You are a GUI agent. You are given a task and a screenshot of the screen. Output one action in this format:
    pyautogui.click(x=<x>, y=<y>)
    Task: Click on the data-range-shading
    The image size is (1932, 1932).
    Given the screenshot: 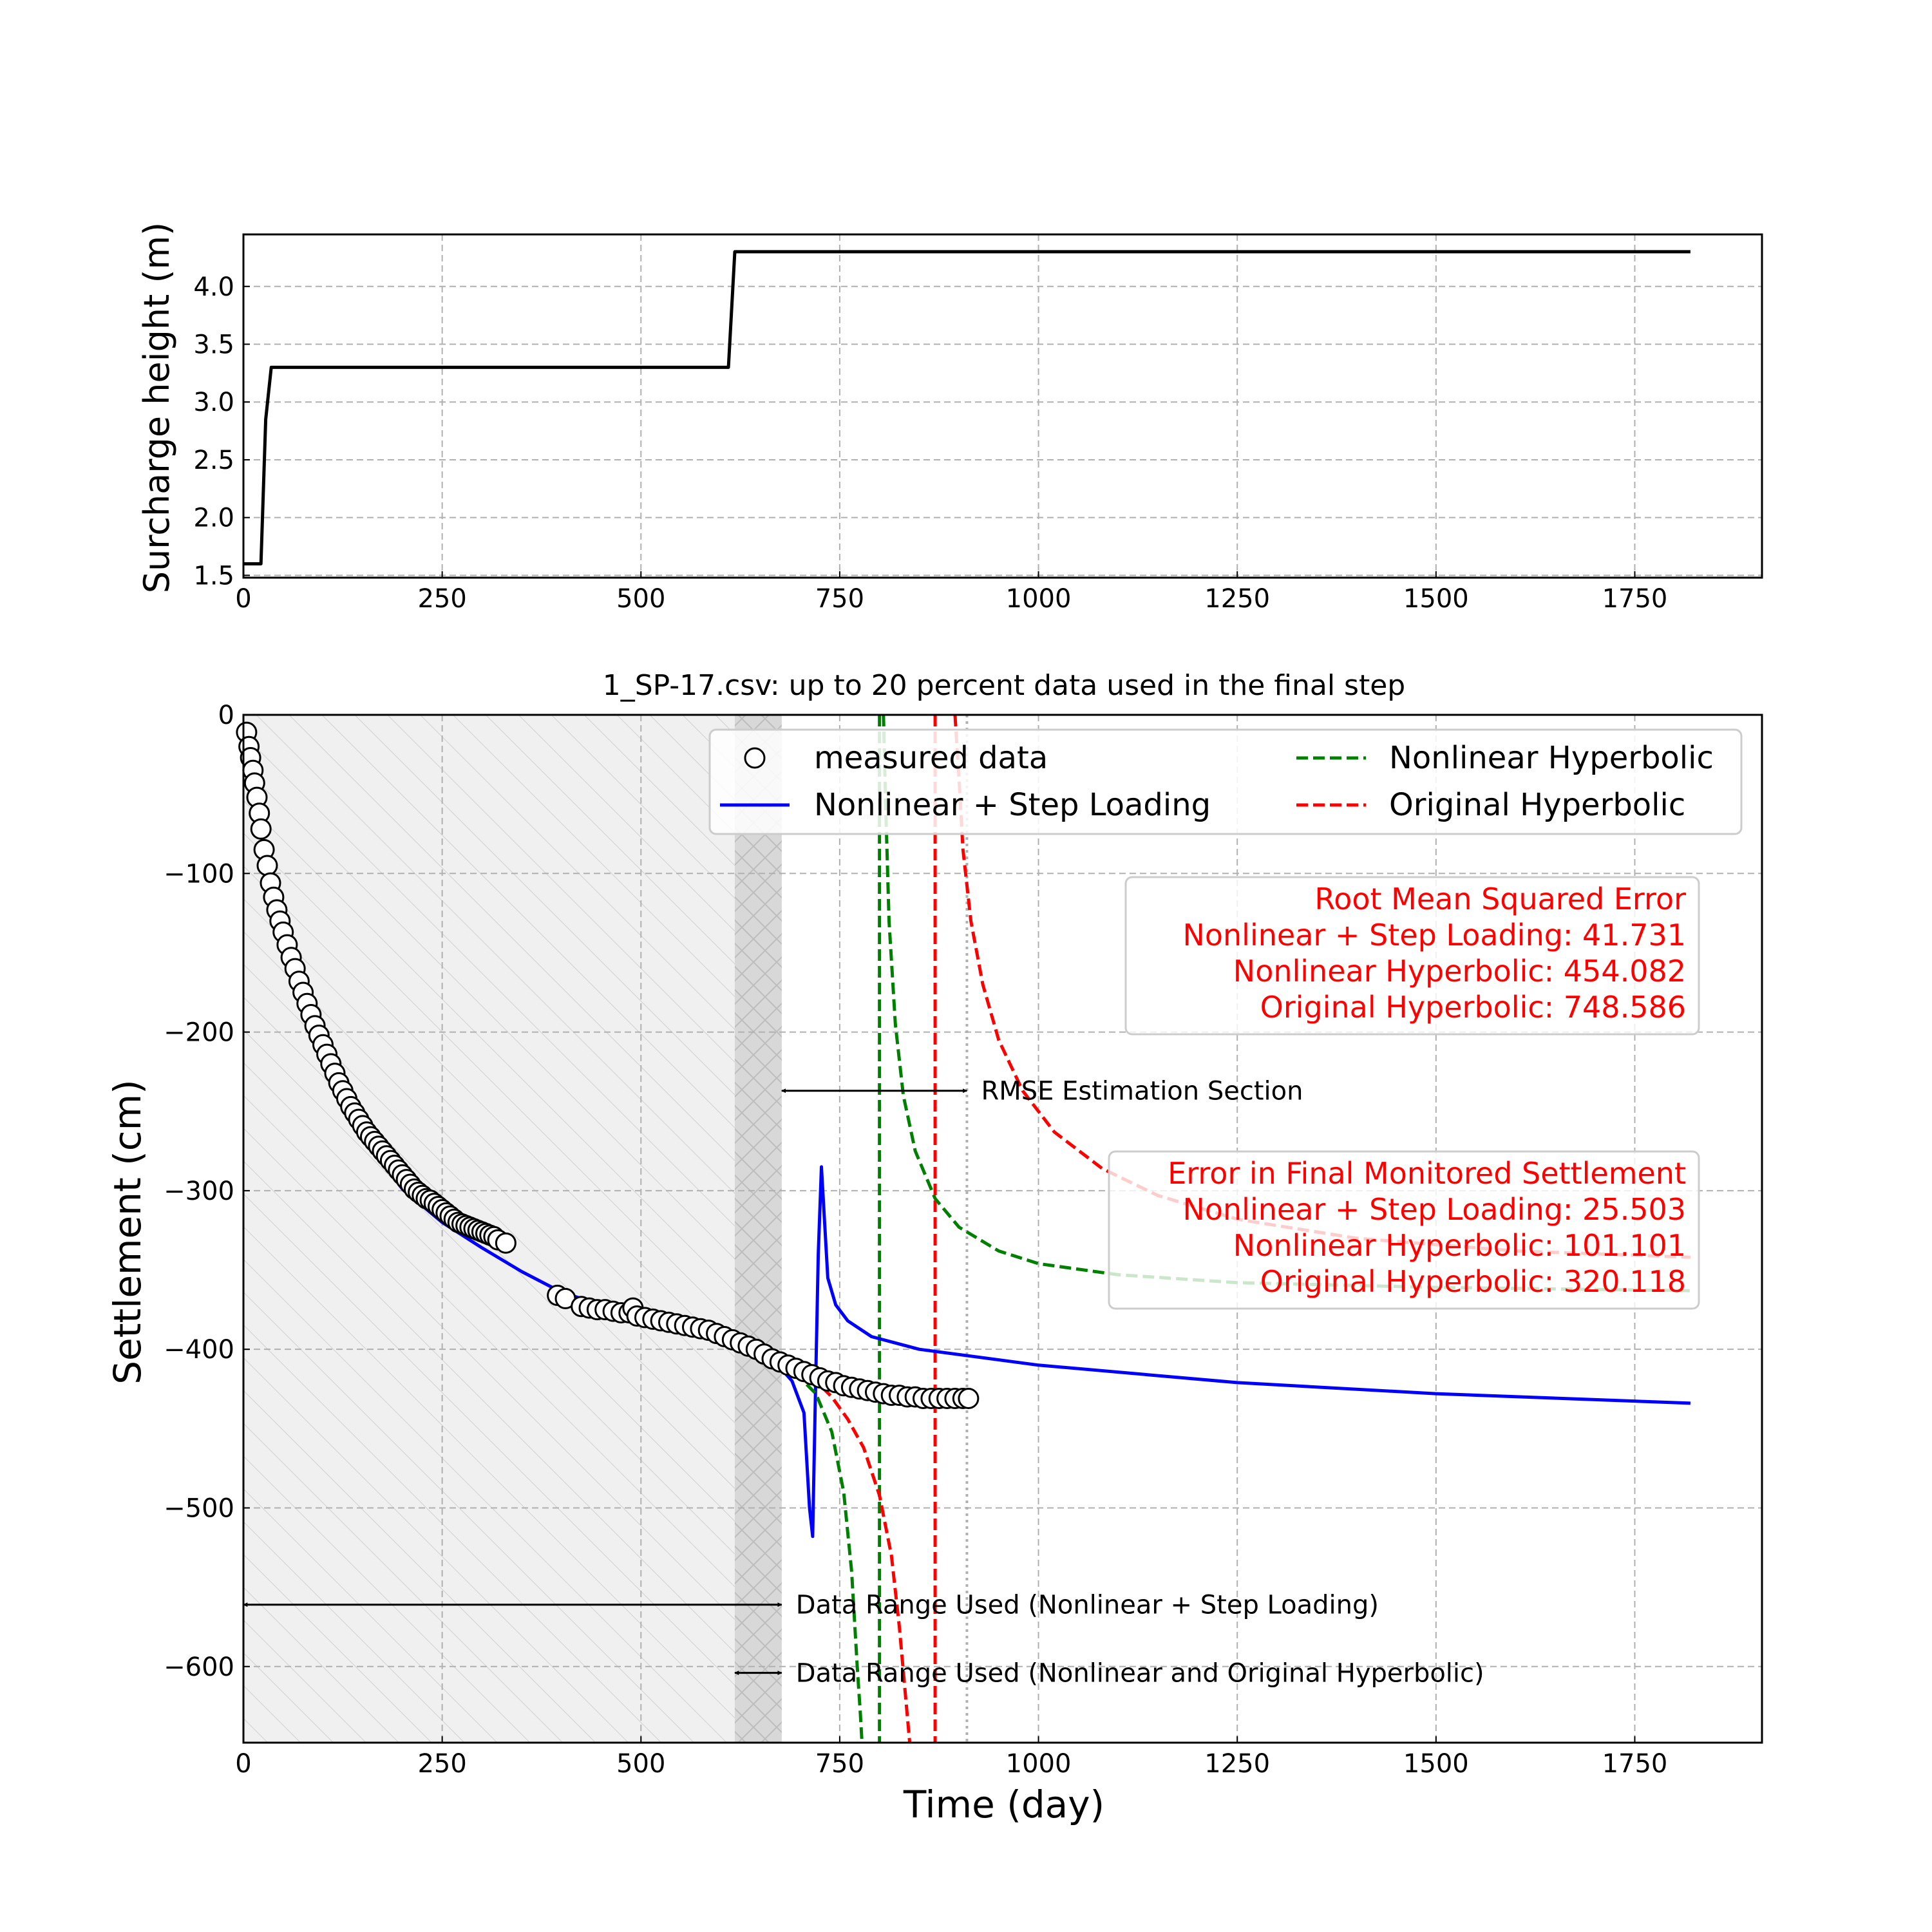 What is the action you would take?
    pyautogui.click(x=512, y=1229)
    